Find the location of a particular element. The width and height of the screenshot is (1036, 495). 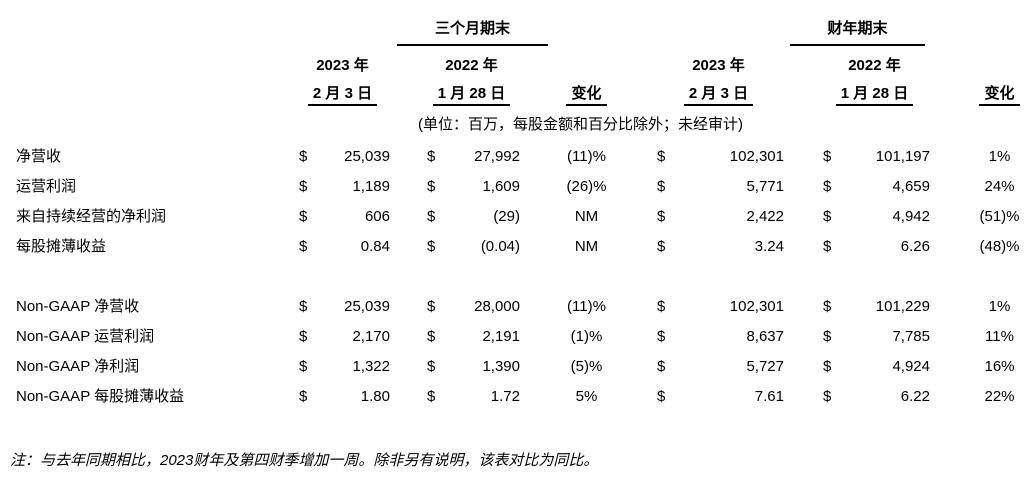

cell-fy2023: 8,637 is located at coordinates (765, 336).